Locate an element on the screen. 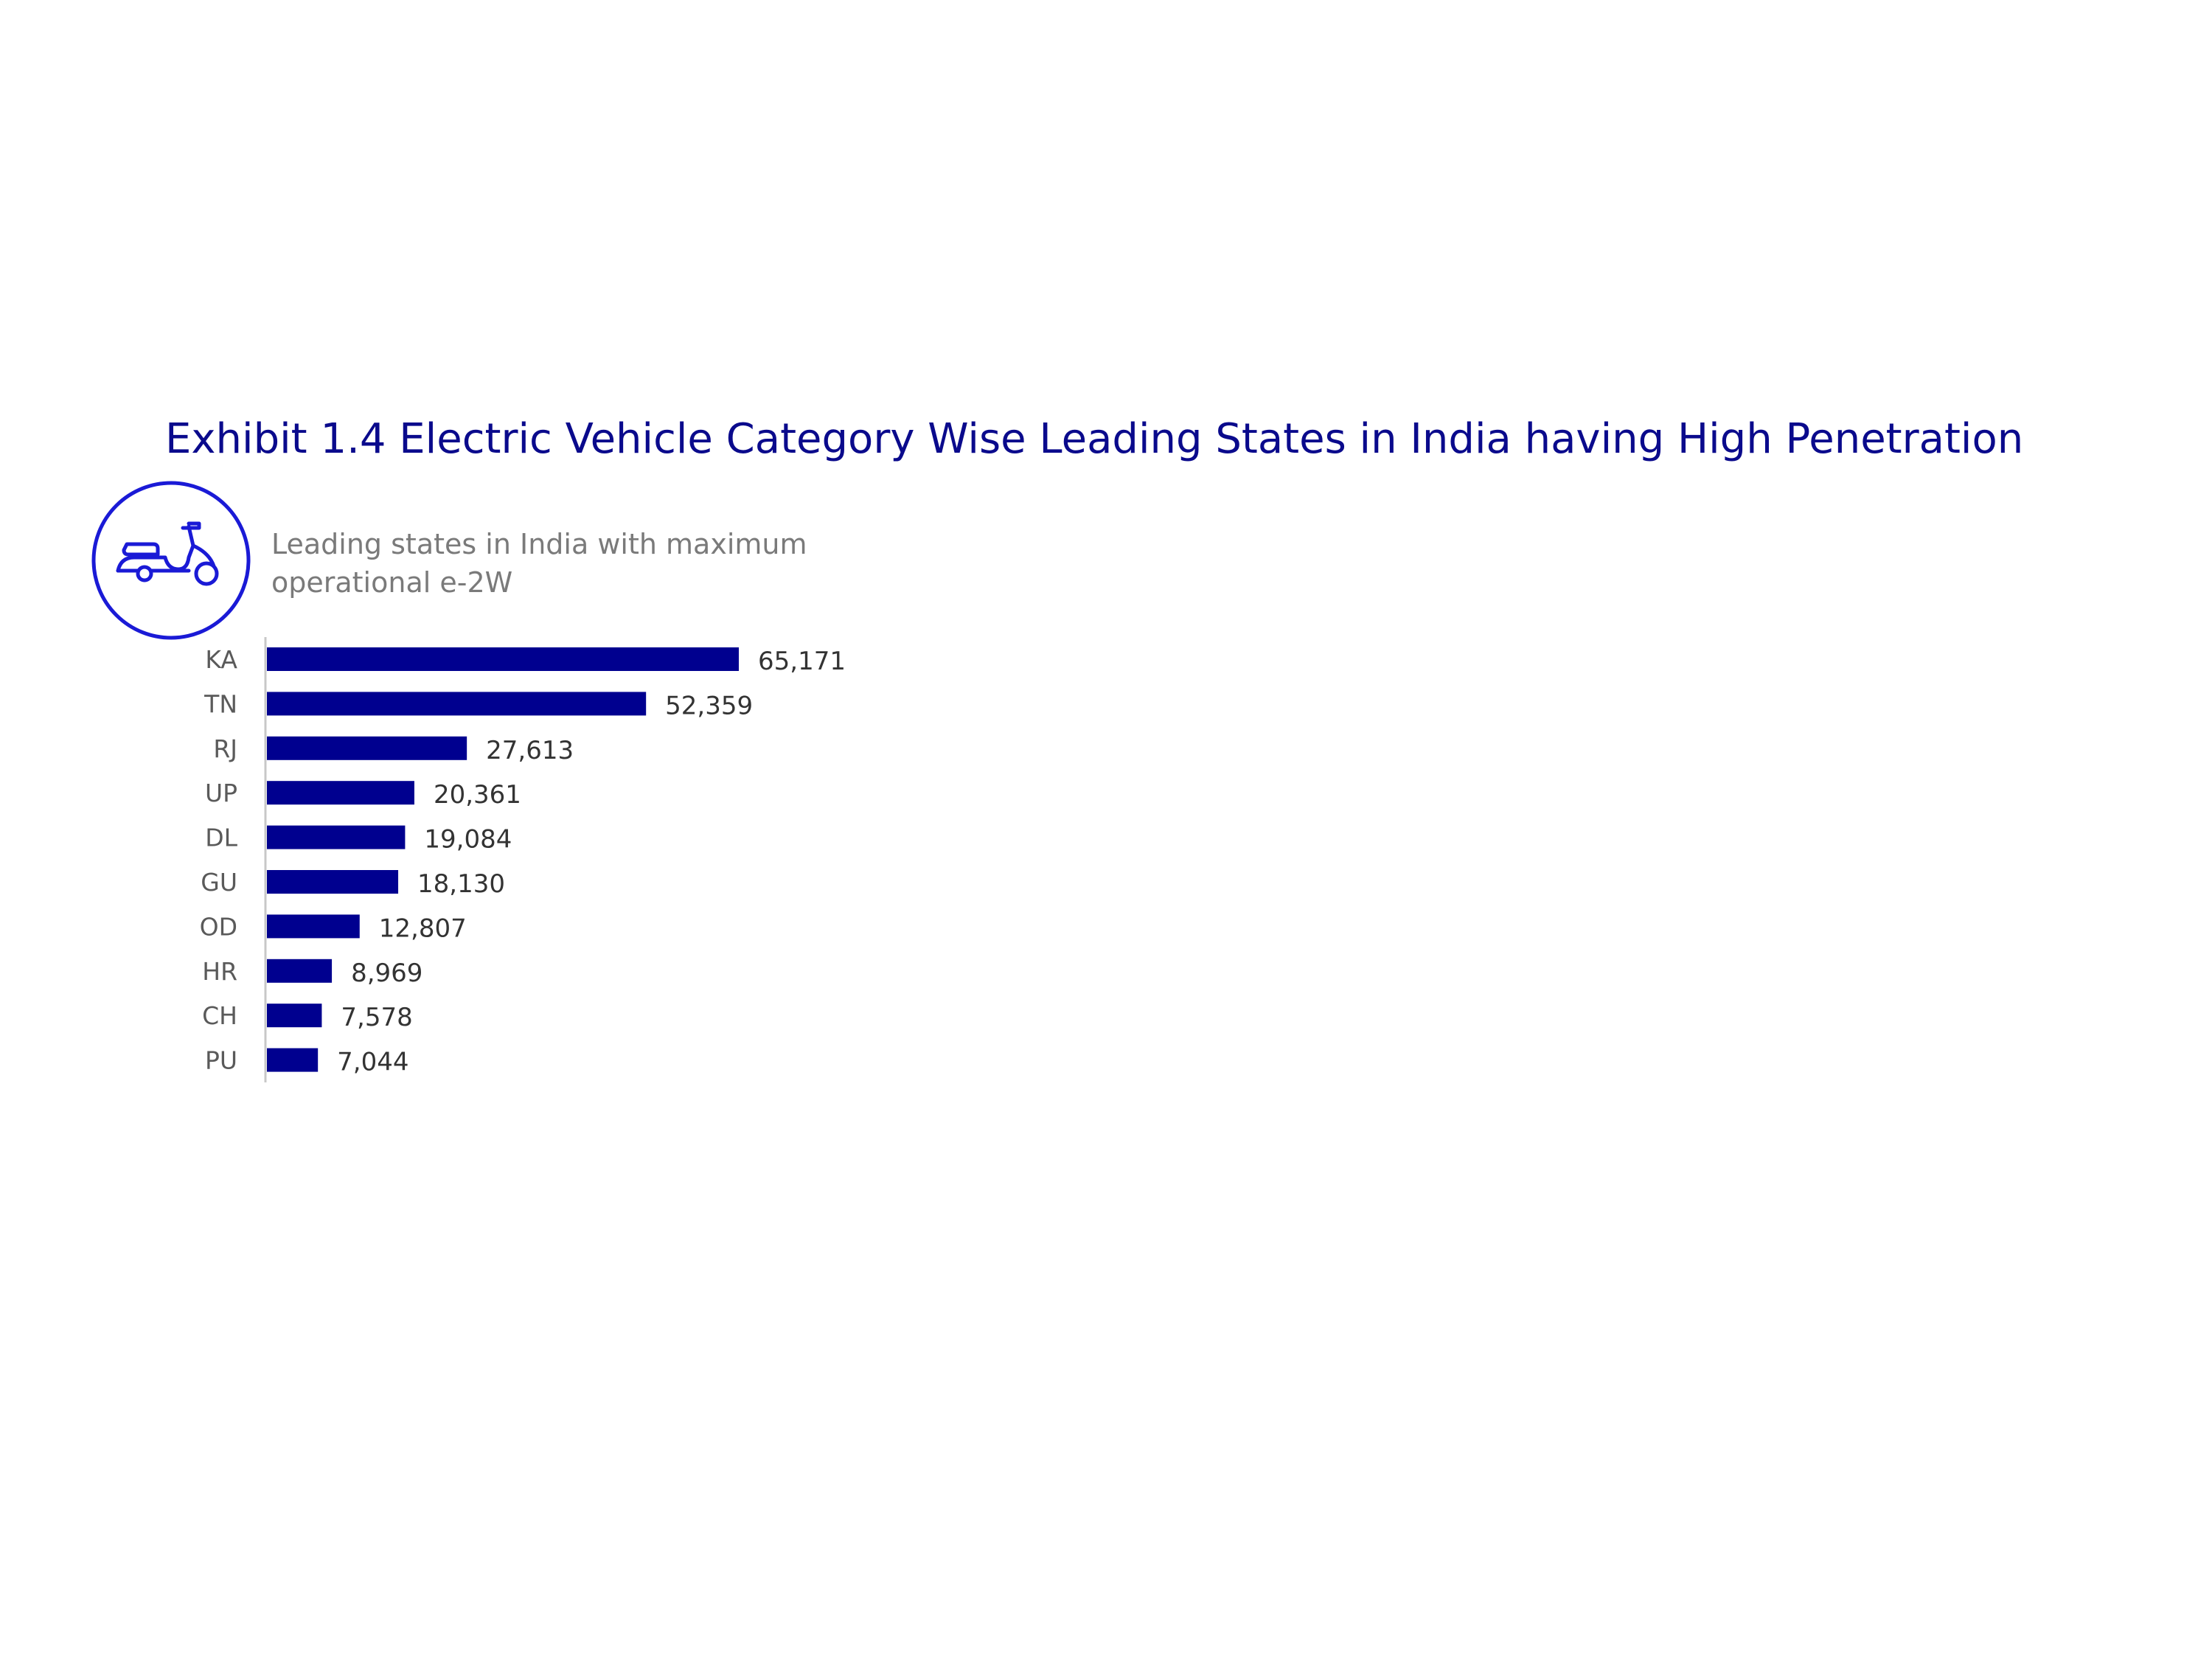  value-label: 65,171 is located at coordinates (802, 661).